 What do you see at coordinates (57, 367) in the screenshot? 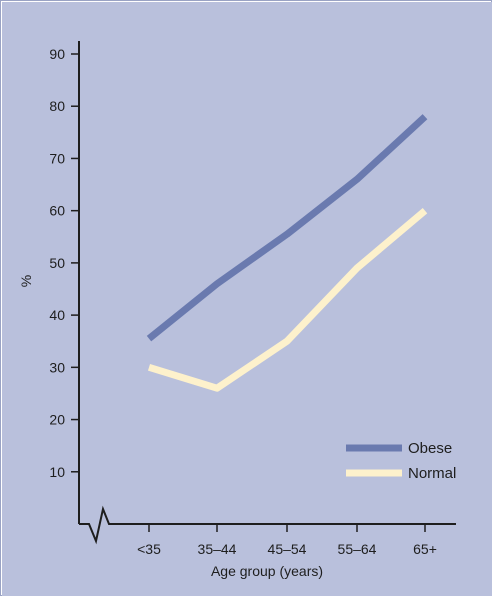
I see `y-tick-label: 30` at bounding box center [57, 367].